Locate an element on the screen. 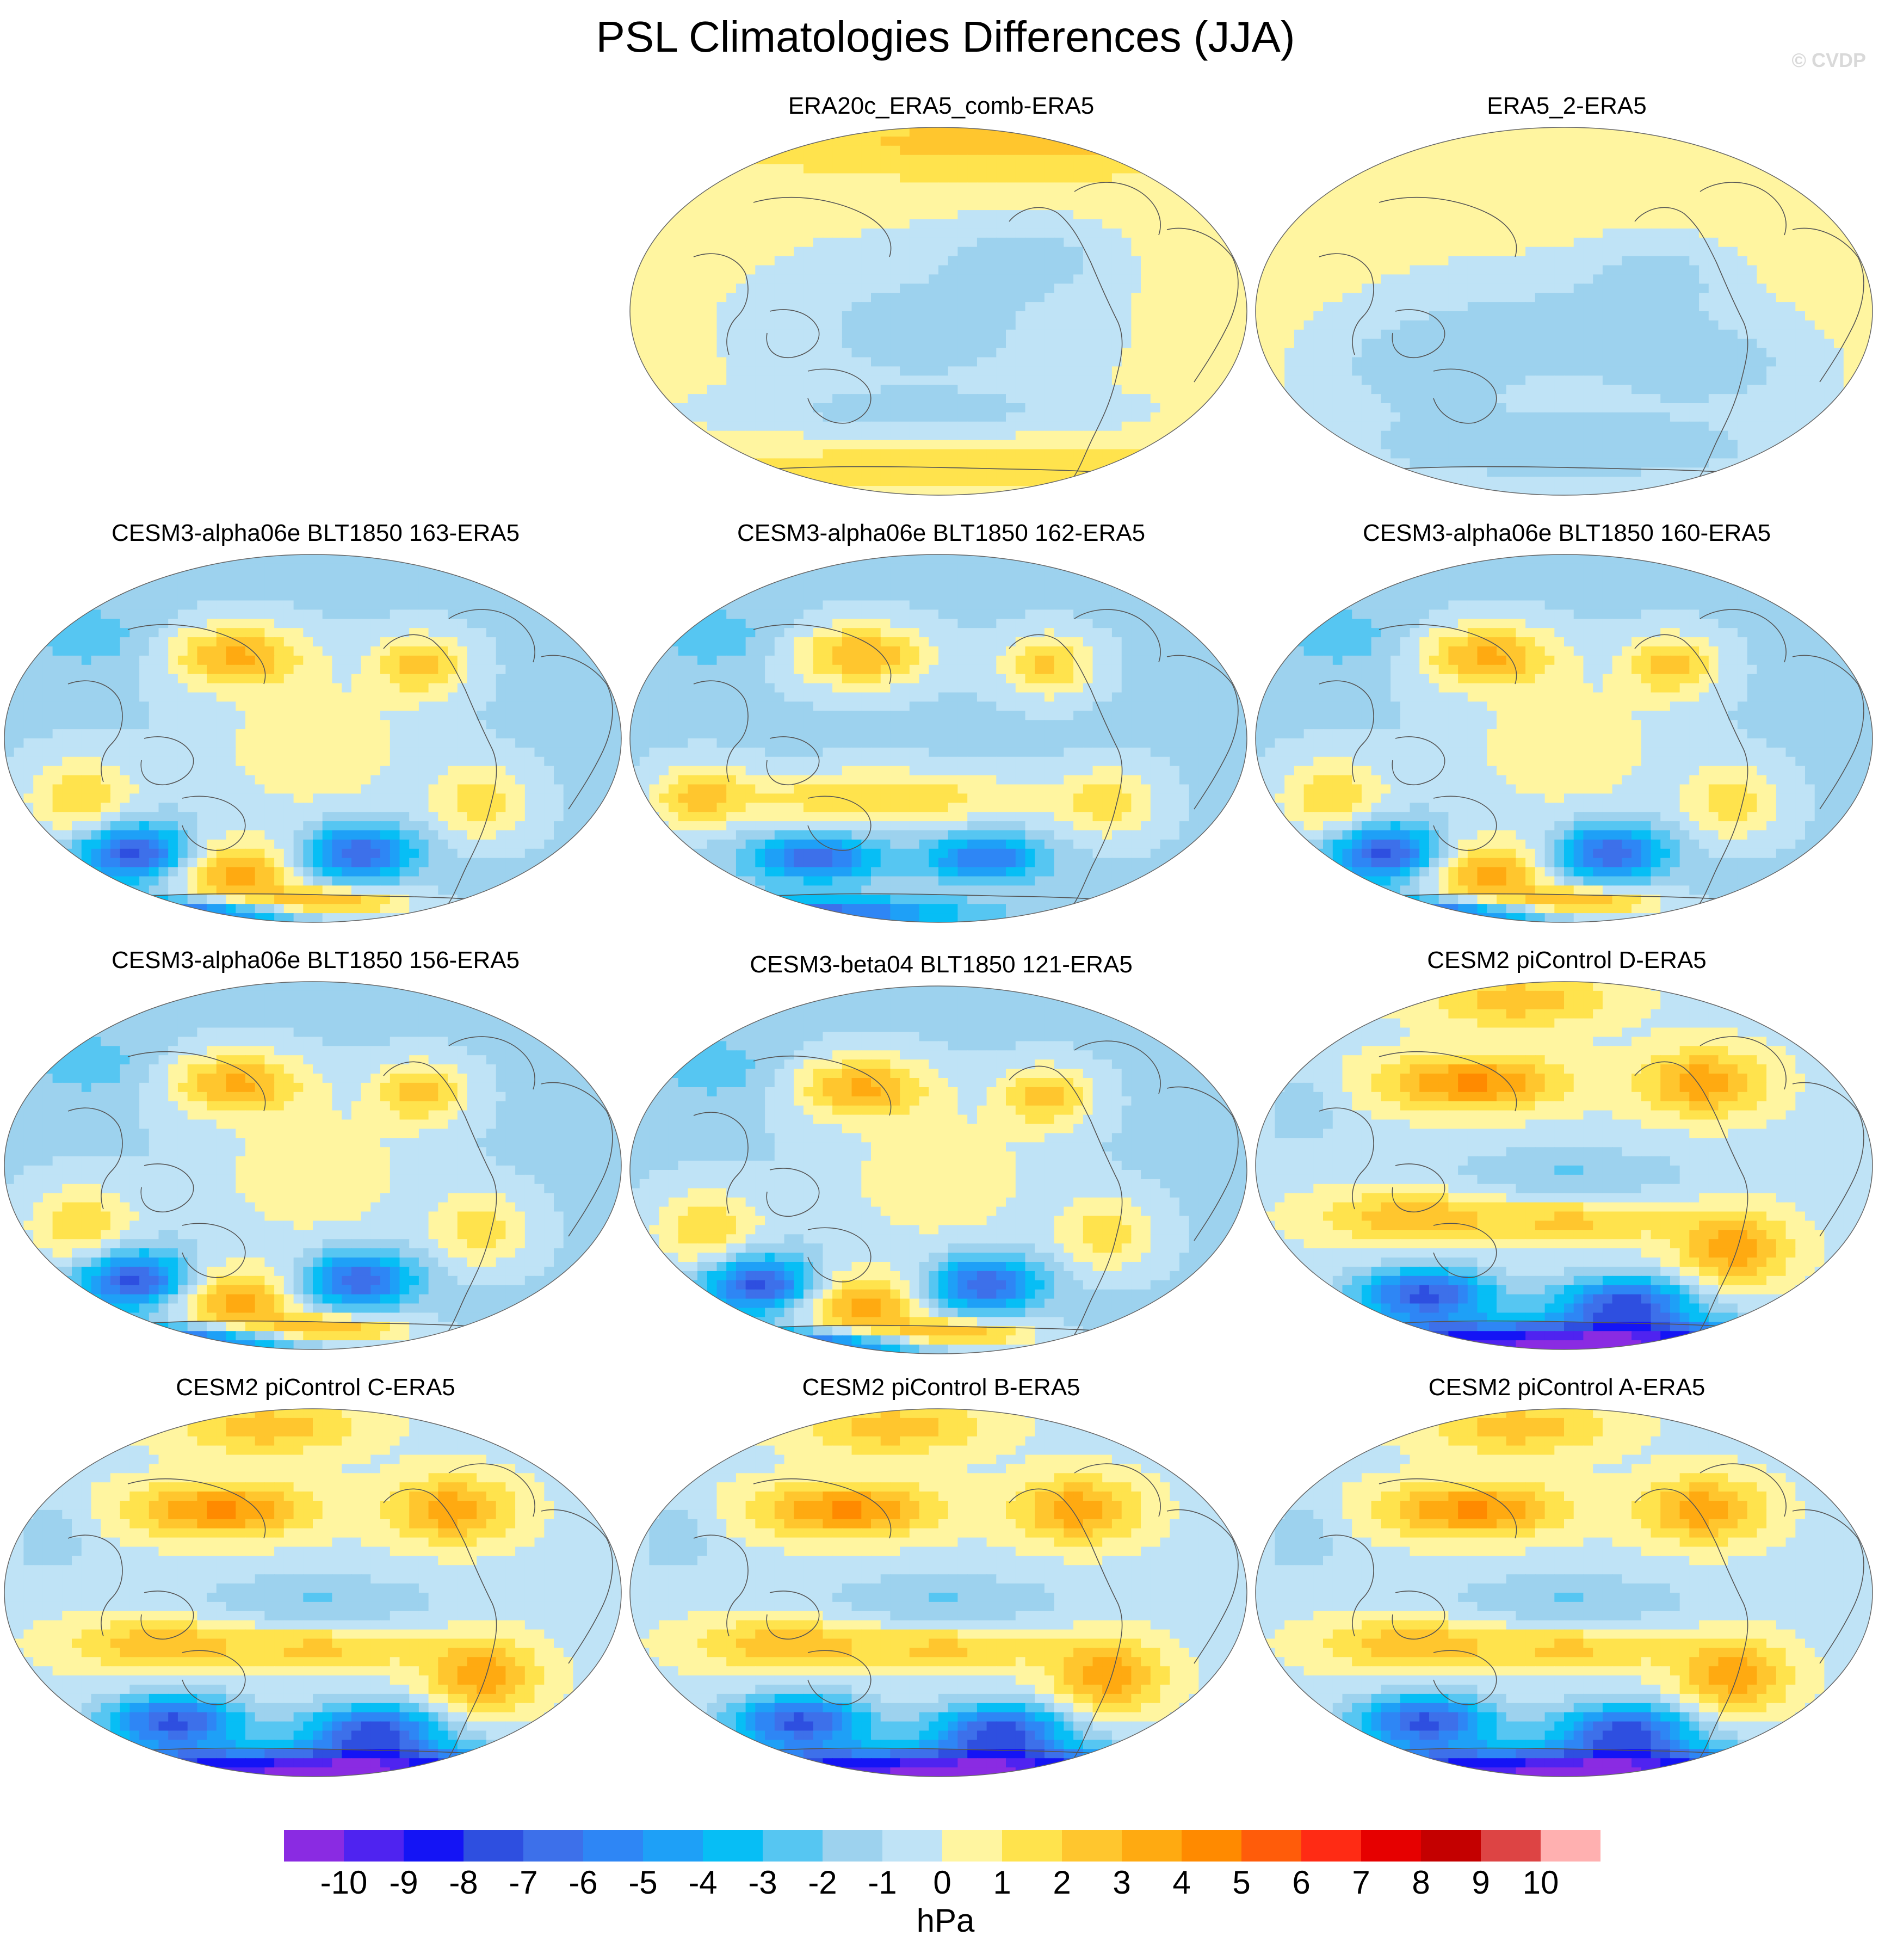  colorbar-tick-label: 4 is located at coordinates (1181, 1882).